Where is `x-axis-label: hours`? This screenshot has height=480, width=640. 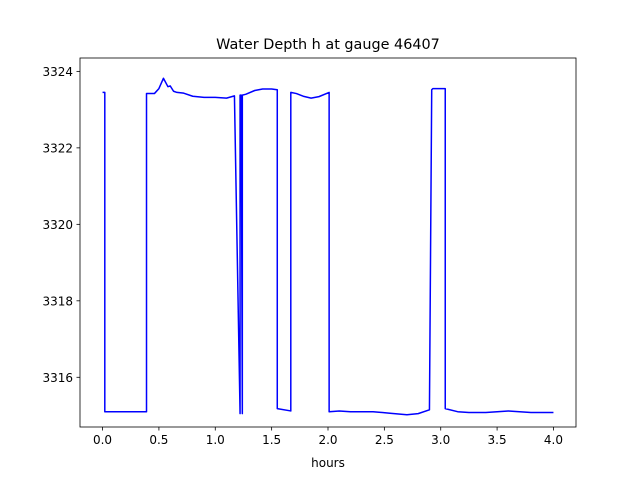 x-axis-label: hours is located at coordinates (328, 463).